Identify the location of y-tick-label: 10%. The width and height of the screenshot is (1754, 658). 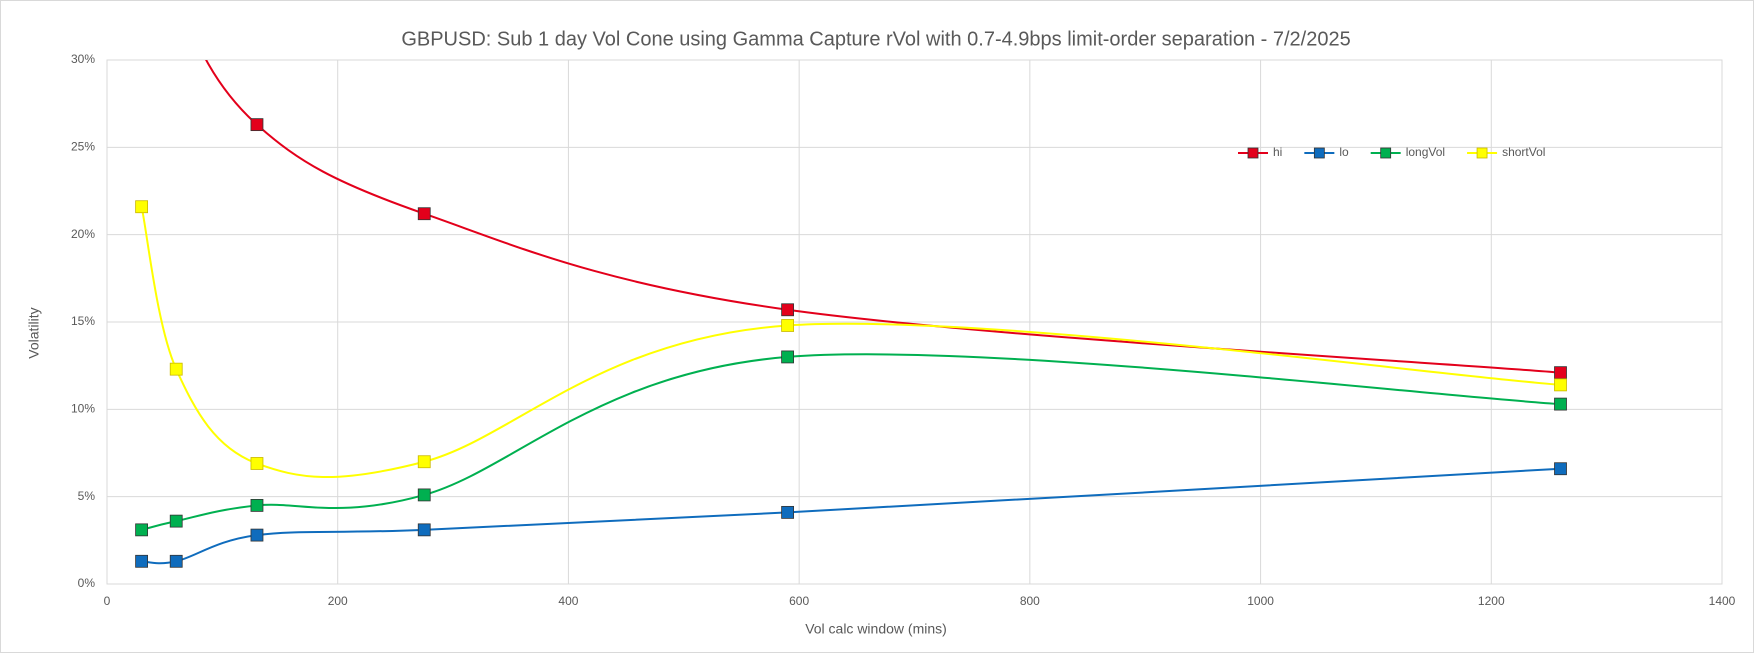
(83, 409).